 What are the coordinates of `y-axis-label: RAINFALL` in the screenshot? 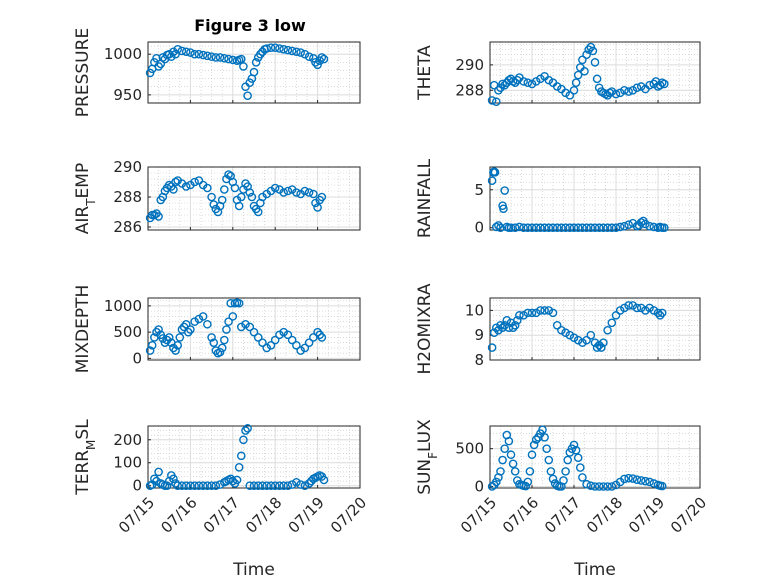 It's located at (425, 198).